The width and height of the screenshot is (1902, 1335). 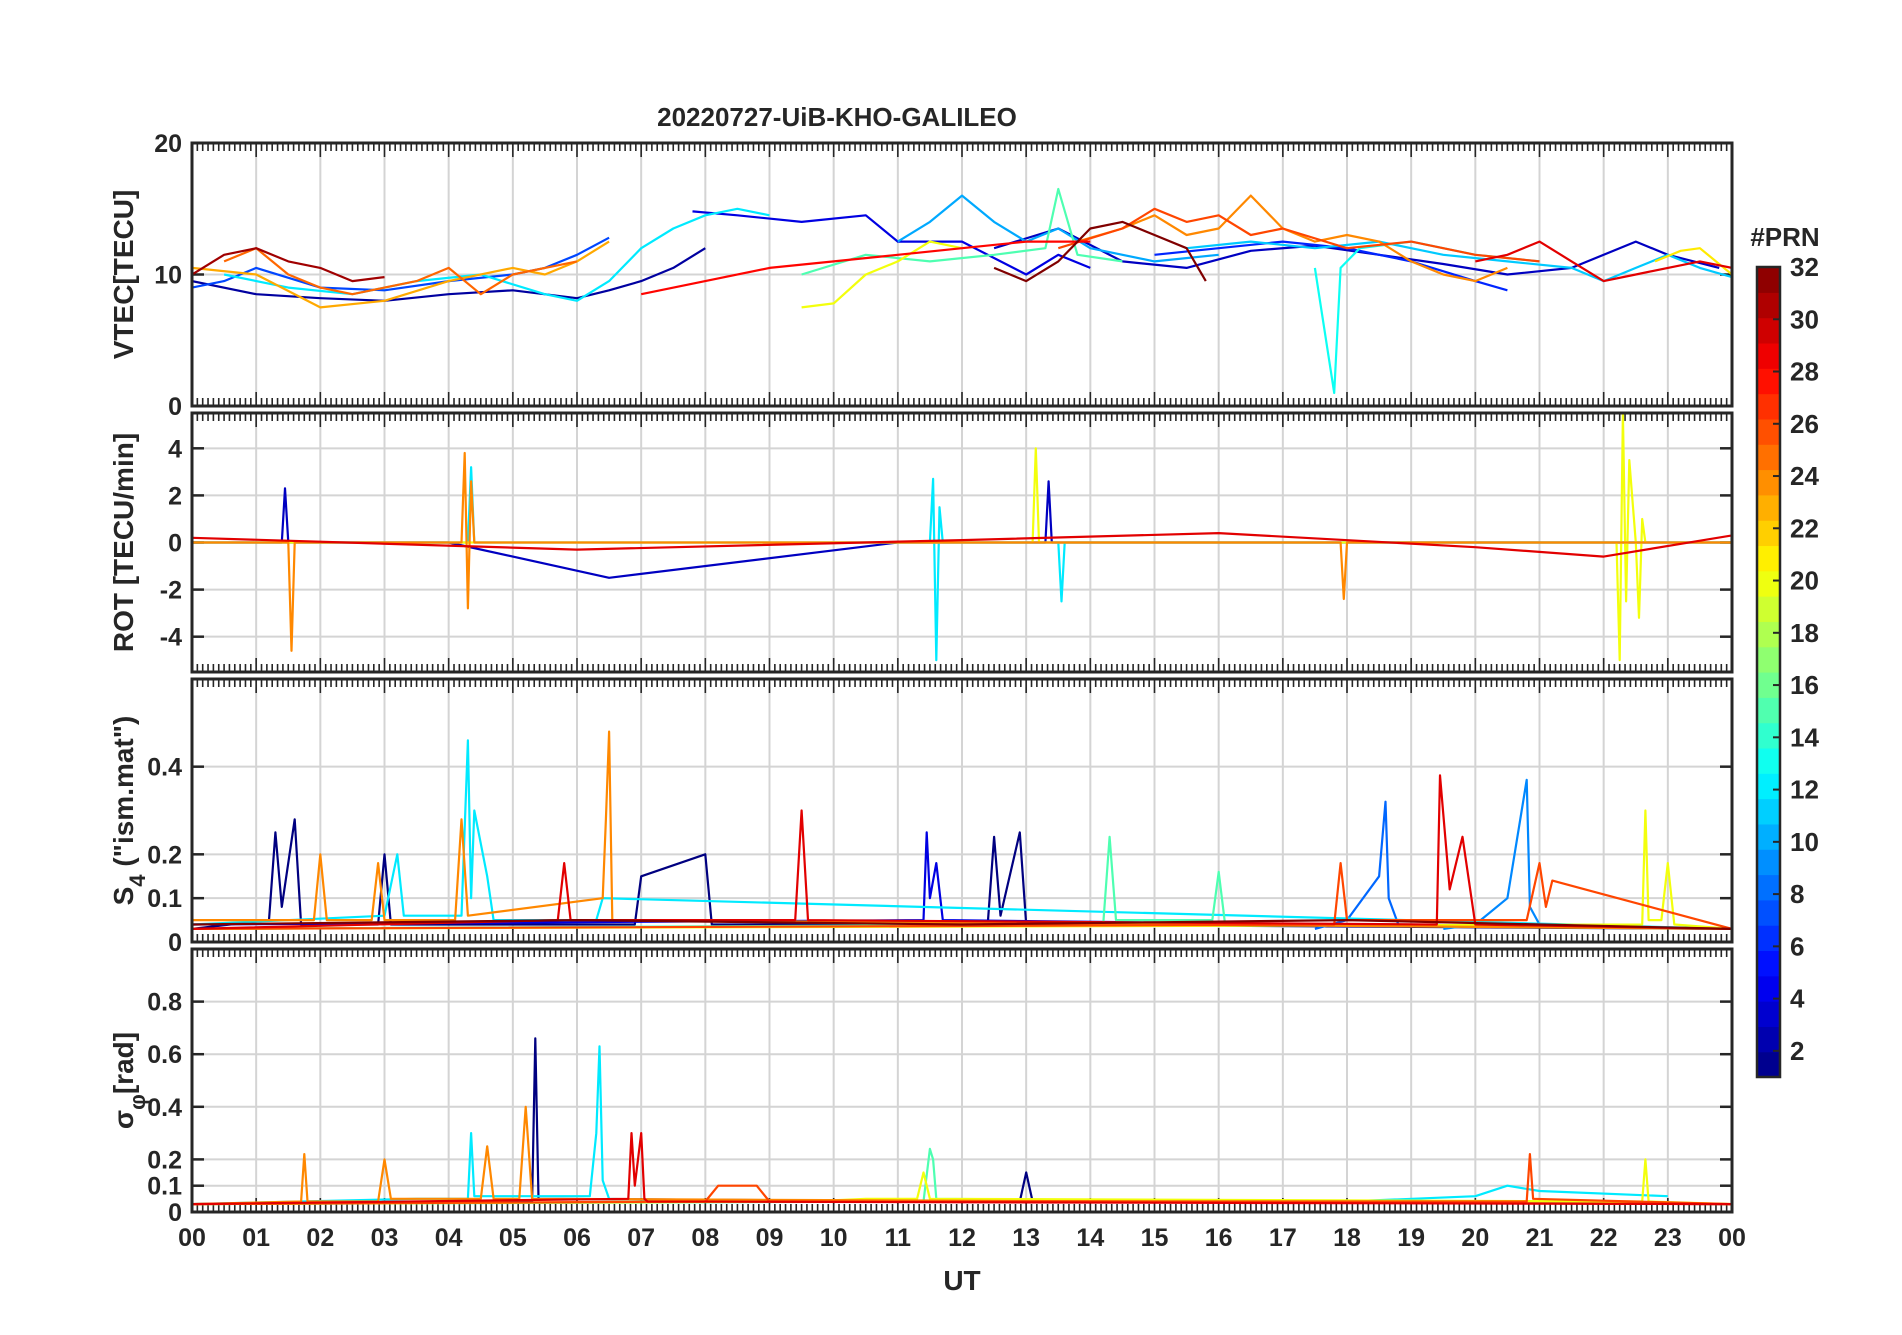 What do you see at coordinates (175, 1213) in the screenshot?
I see `ytick-label-sigma_phi-0: 0` at bounding box center [175, 1213].